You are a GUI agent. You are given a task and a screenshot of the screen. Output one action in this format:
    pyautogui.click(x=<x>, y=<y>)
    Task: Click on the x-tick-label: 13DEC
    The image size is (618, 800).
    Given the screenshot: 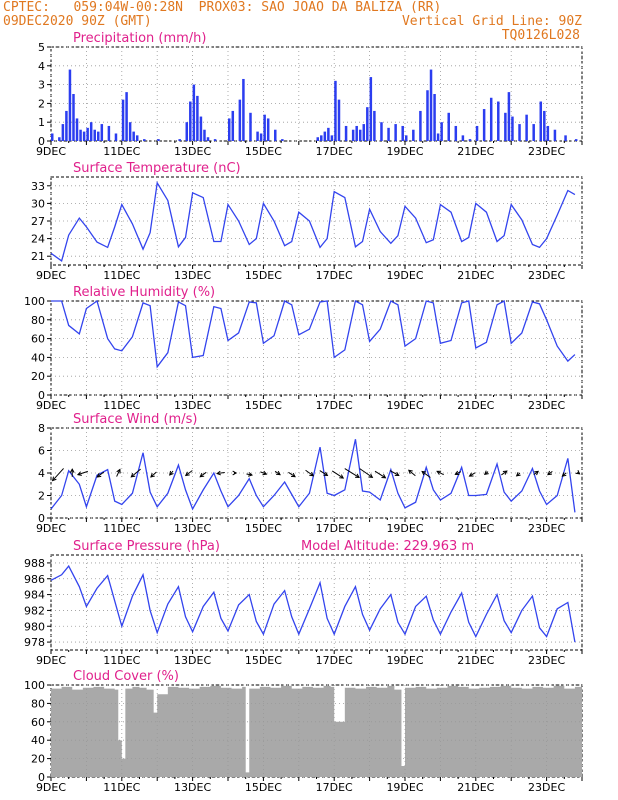 What is the action you would take?
    pyautogui.click(x=192, y=660)
    